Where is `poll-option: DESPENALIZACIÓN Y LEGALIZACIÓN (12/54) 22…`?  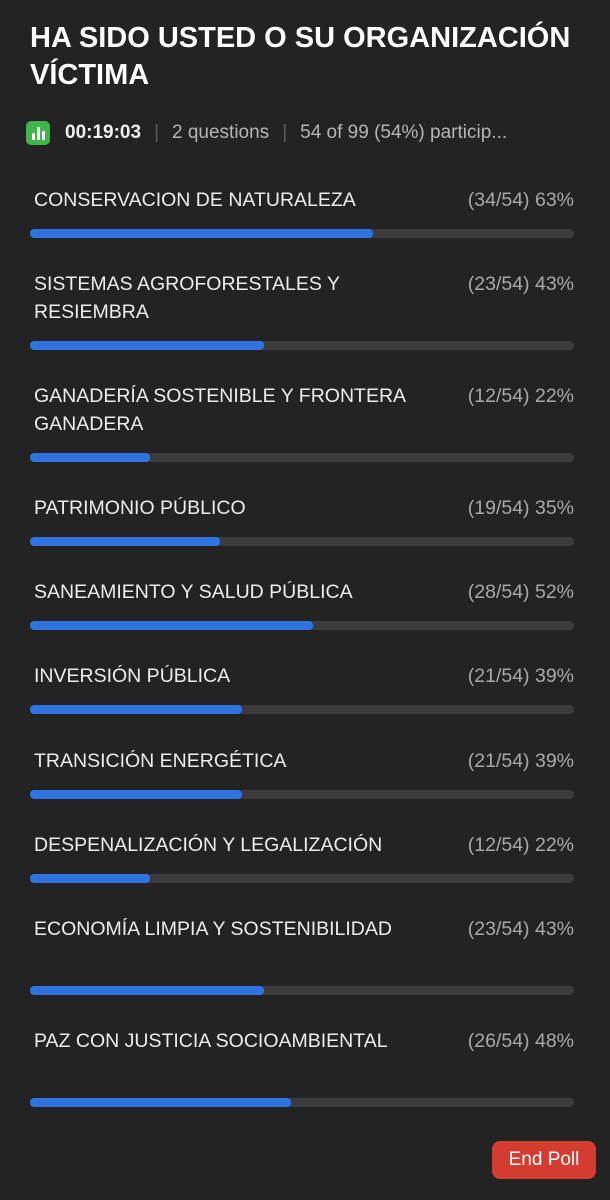
poll-option: DESPENALIZACIÓN Y LEGALIZACIÓN (12/54) 22… is located at coordinates (302, 857).